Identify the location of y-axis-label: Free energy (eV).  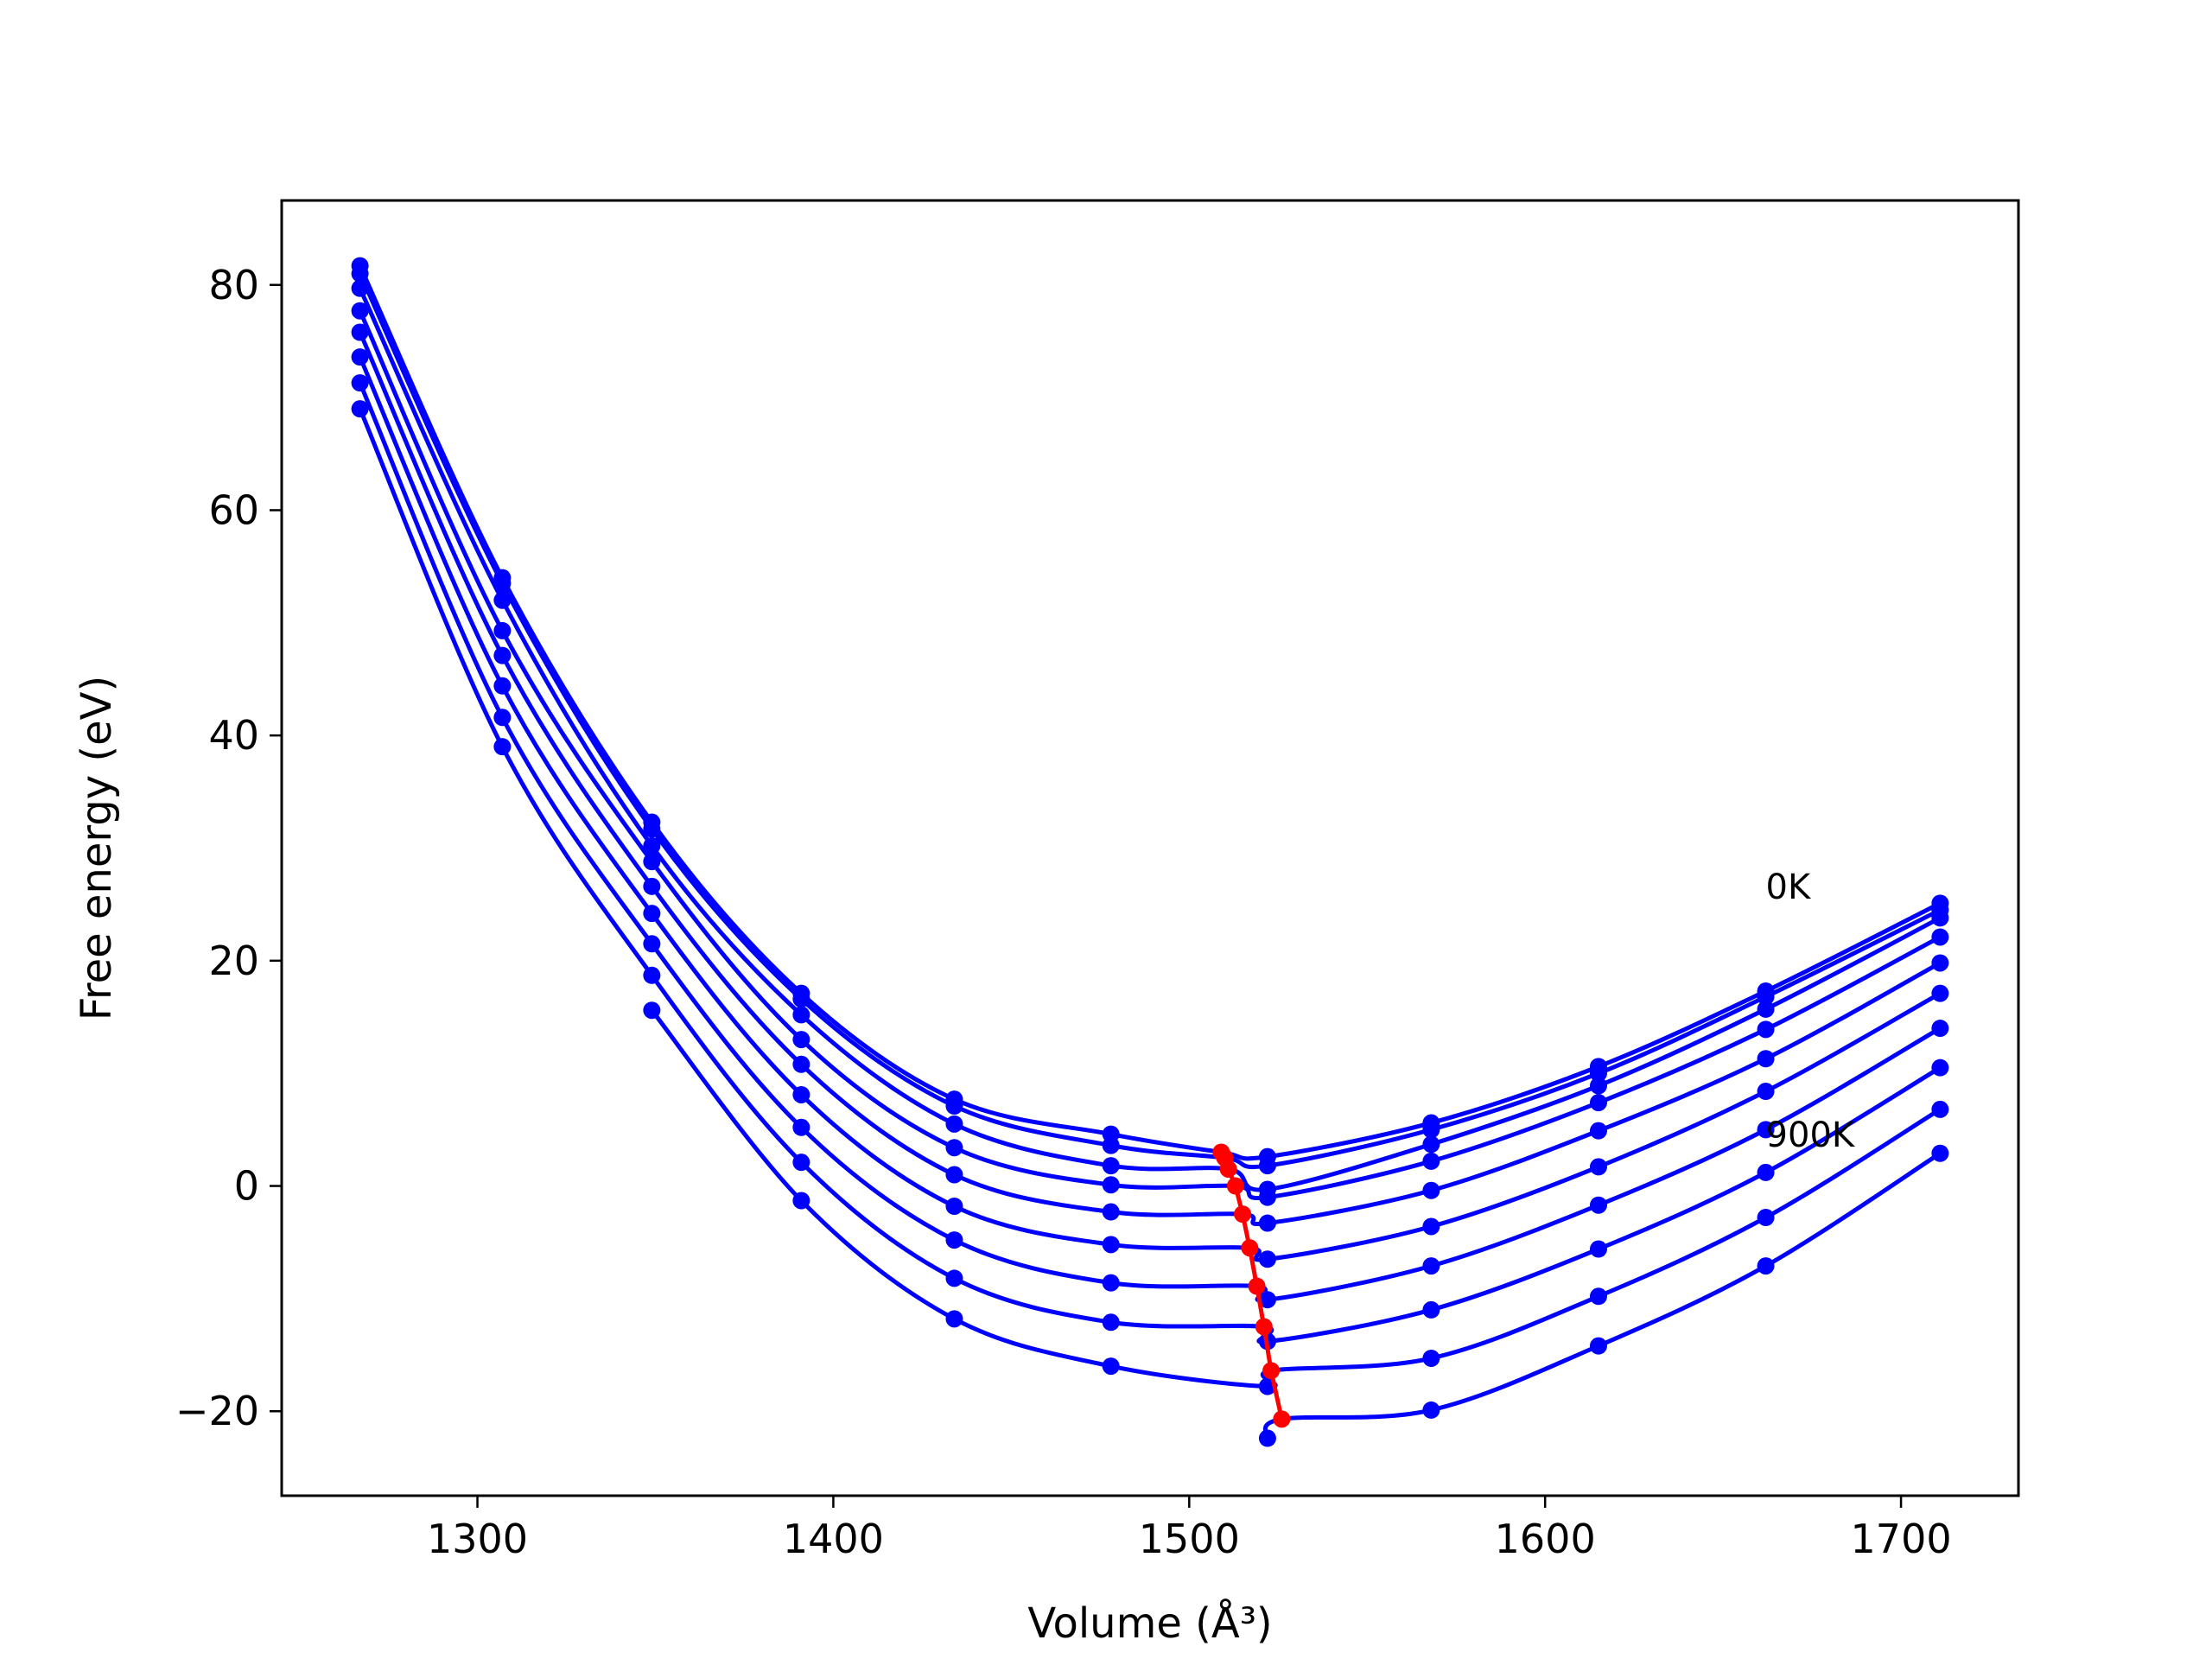
(97, 848).